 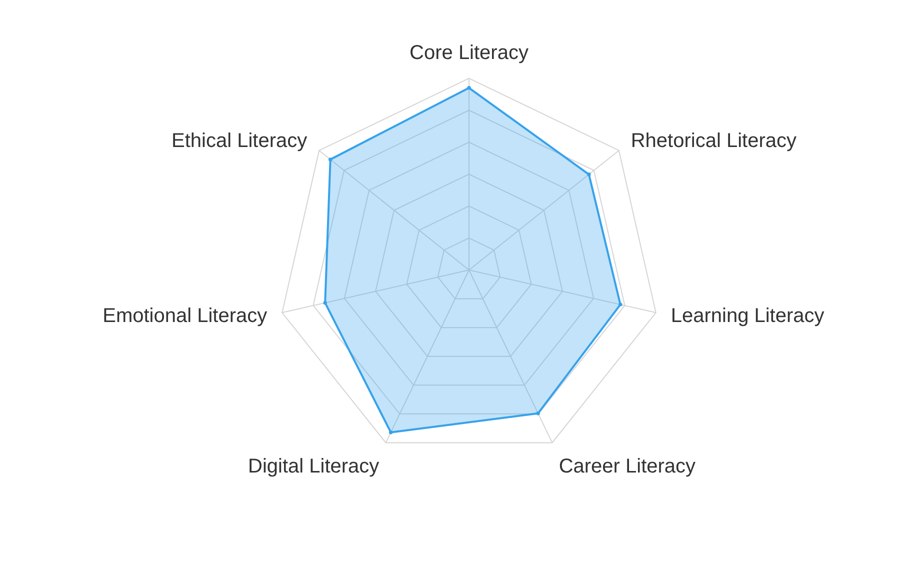 What do you see at coordinates (627, 467) in the screenshot?
I see `spoke-label: Career Literacy` at bounding box center [627, 467].